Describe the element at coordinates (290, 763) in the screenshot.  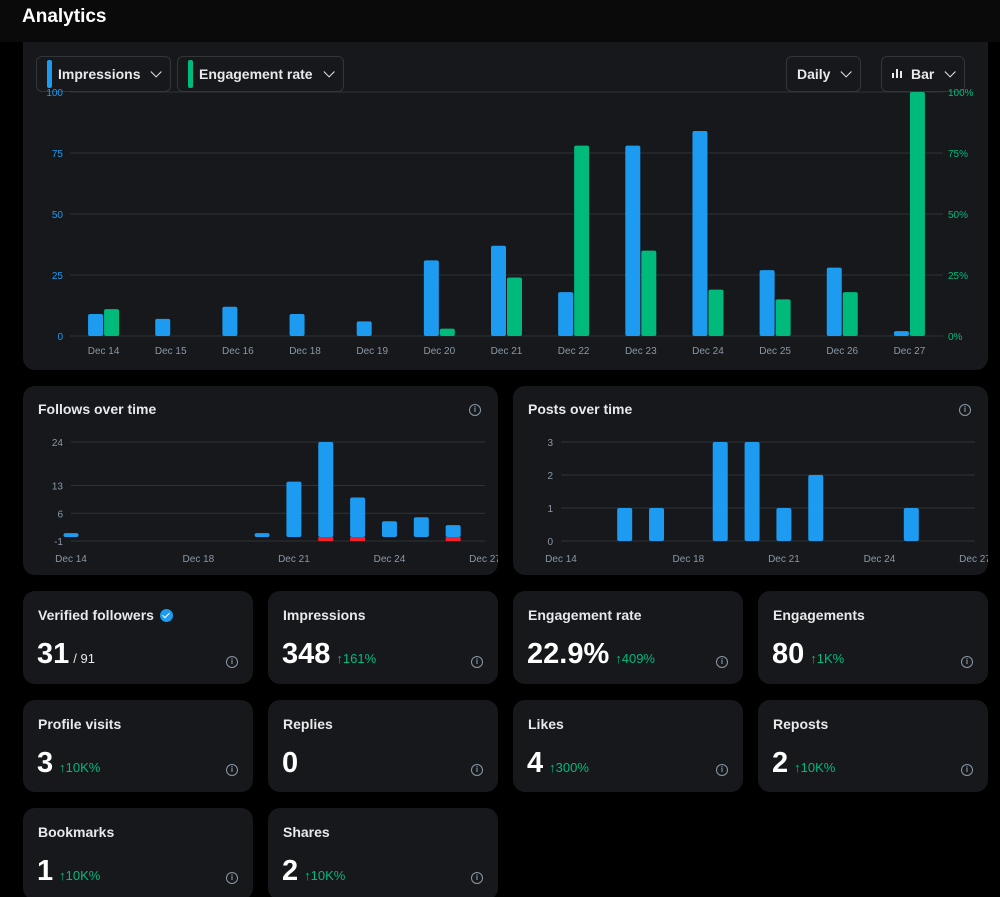
I see `stat-value-number: 0` at that location.